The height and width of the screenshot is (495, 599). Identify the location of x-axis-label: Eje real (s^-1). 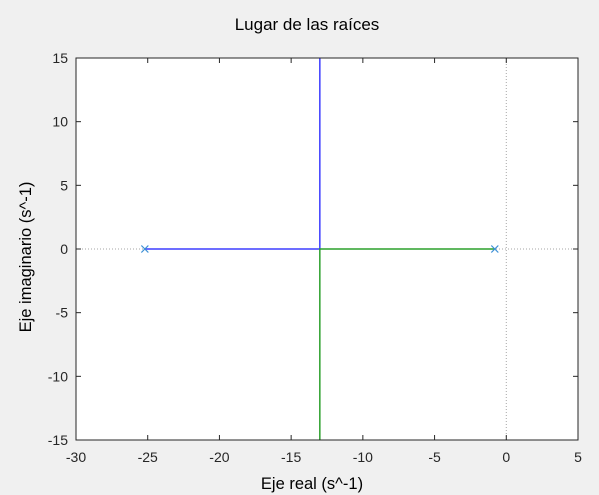
(312, 484).